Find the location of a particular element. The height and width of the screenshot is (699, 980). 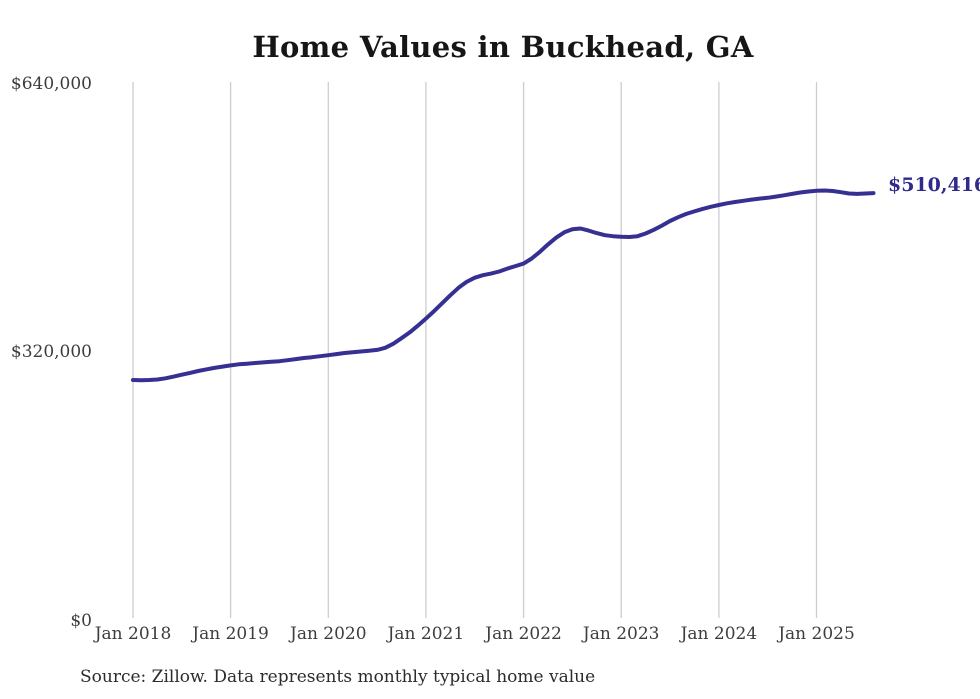

x-axis-tick-label: Jan 2024 is located at coordinates (718, 634).